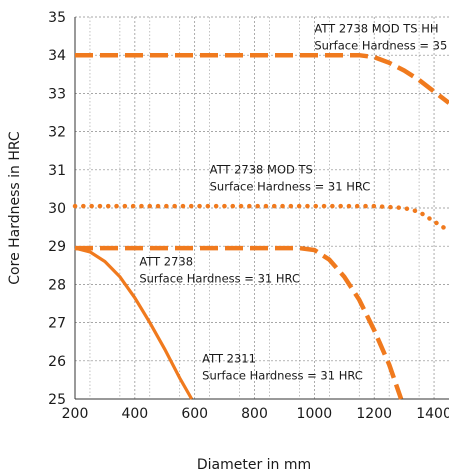 This screenshot has height=475, width=449. Describe the element at coordinates (15, 208) in the screenshot. I see `y-axis-label: Core Hardness in HRC` at that location.